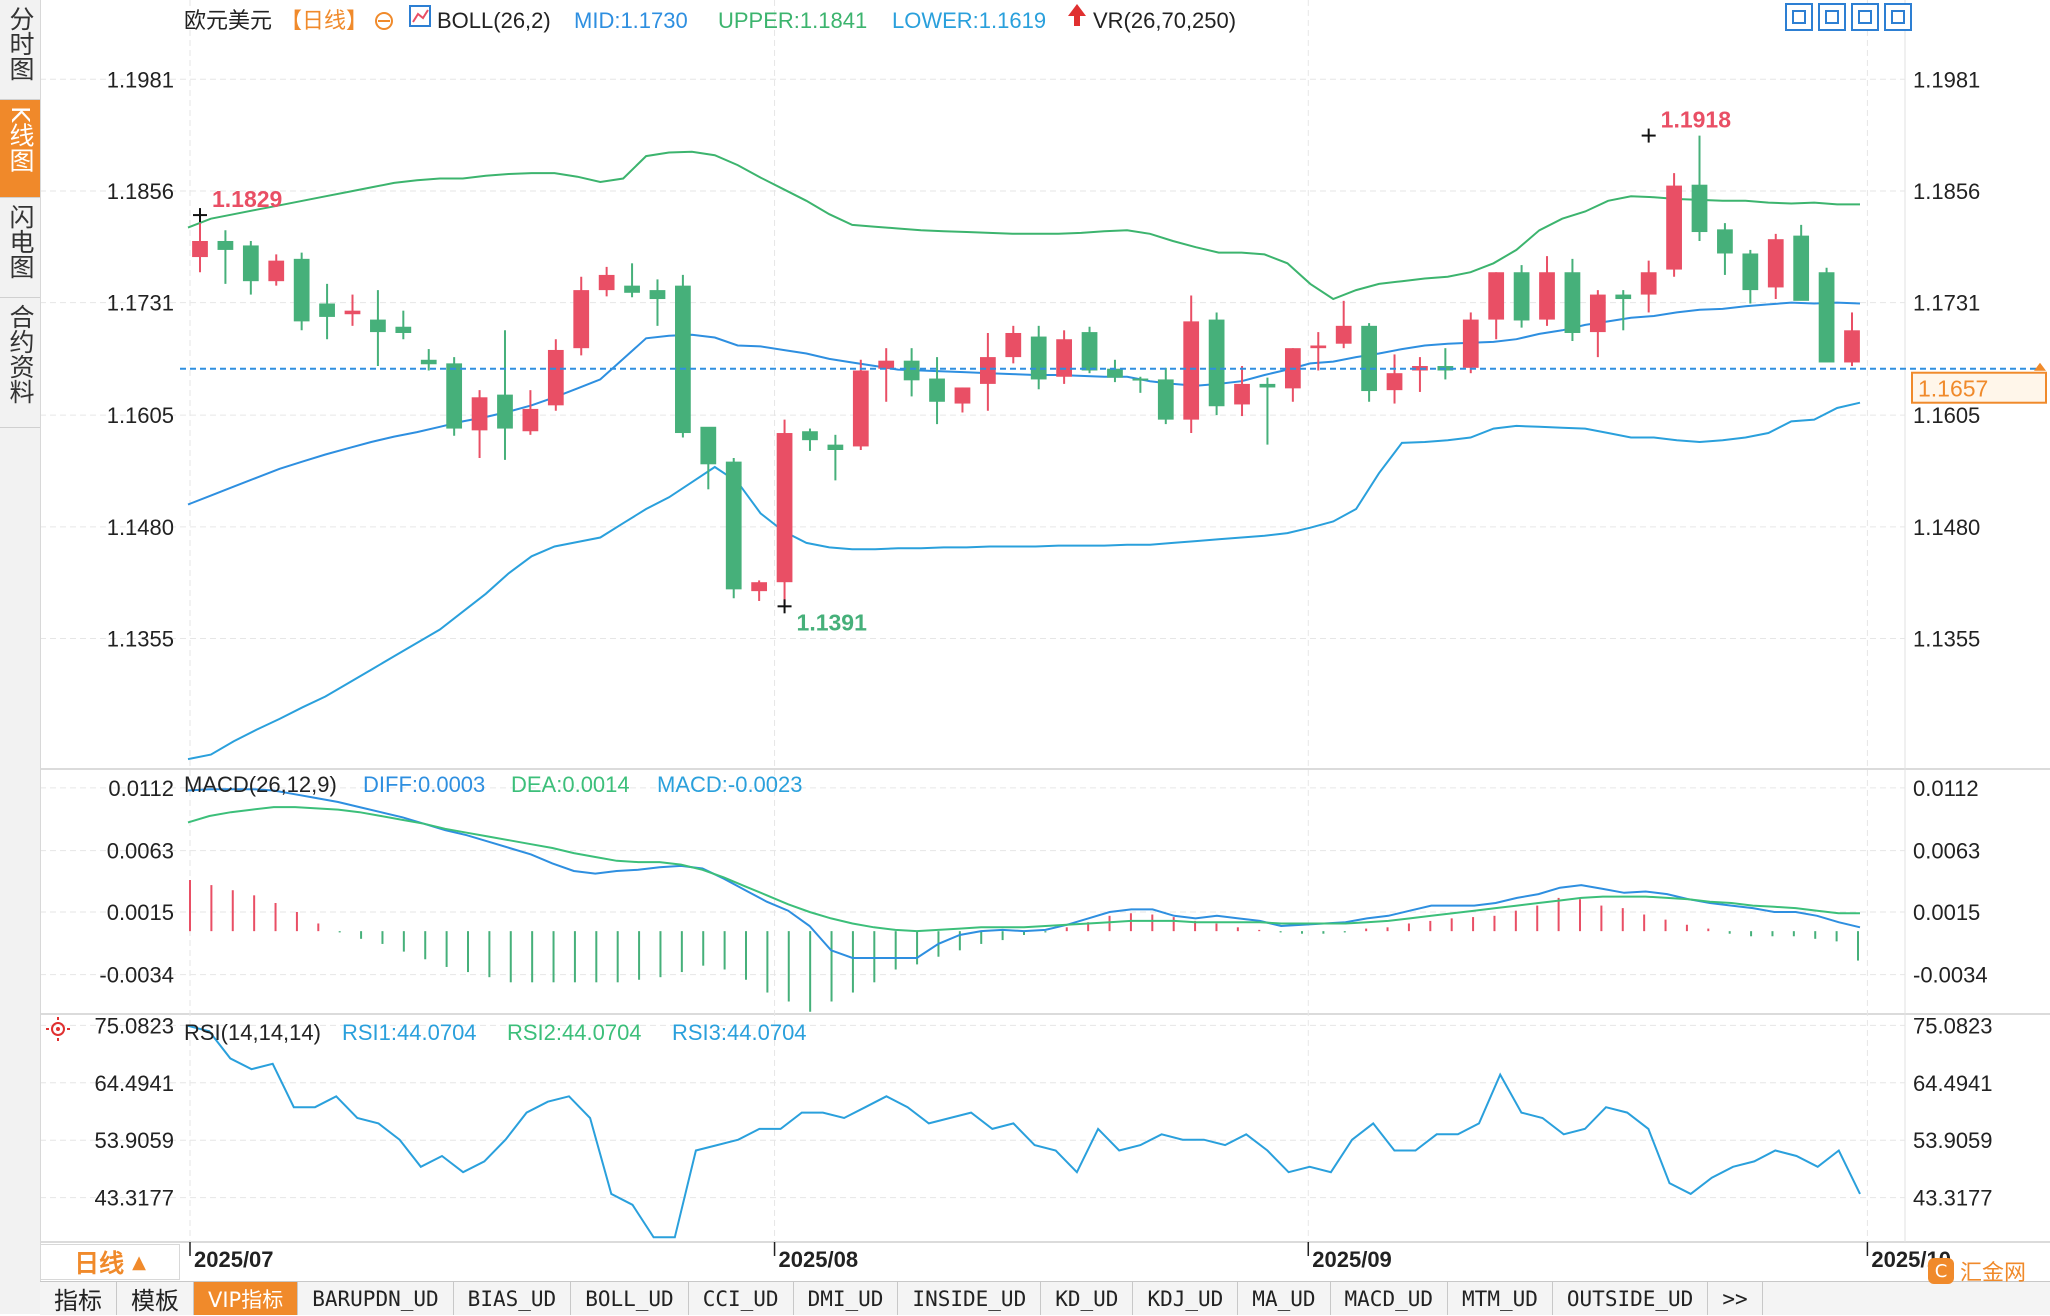 Image resolution: width=2050 pixels, height=1316 pixels. What do you see at coordinates (1953, 389) in the screenshot?
I see `current-price-label: 1.1657` at bounding box center [1953, 389].